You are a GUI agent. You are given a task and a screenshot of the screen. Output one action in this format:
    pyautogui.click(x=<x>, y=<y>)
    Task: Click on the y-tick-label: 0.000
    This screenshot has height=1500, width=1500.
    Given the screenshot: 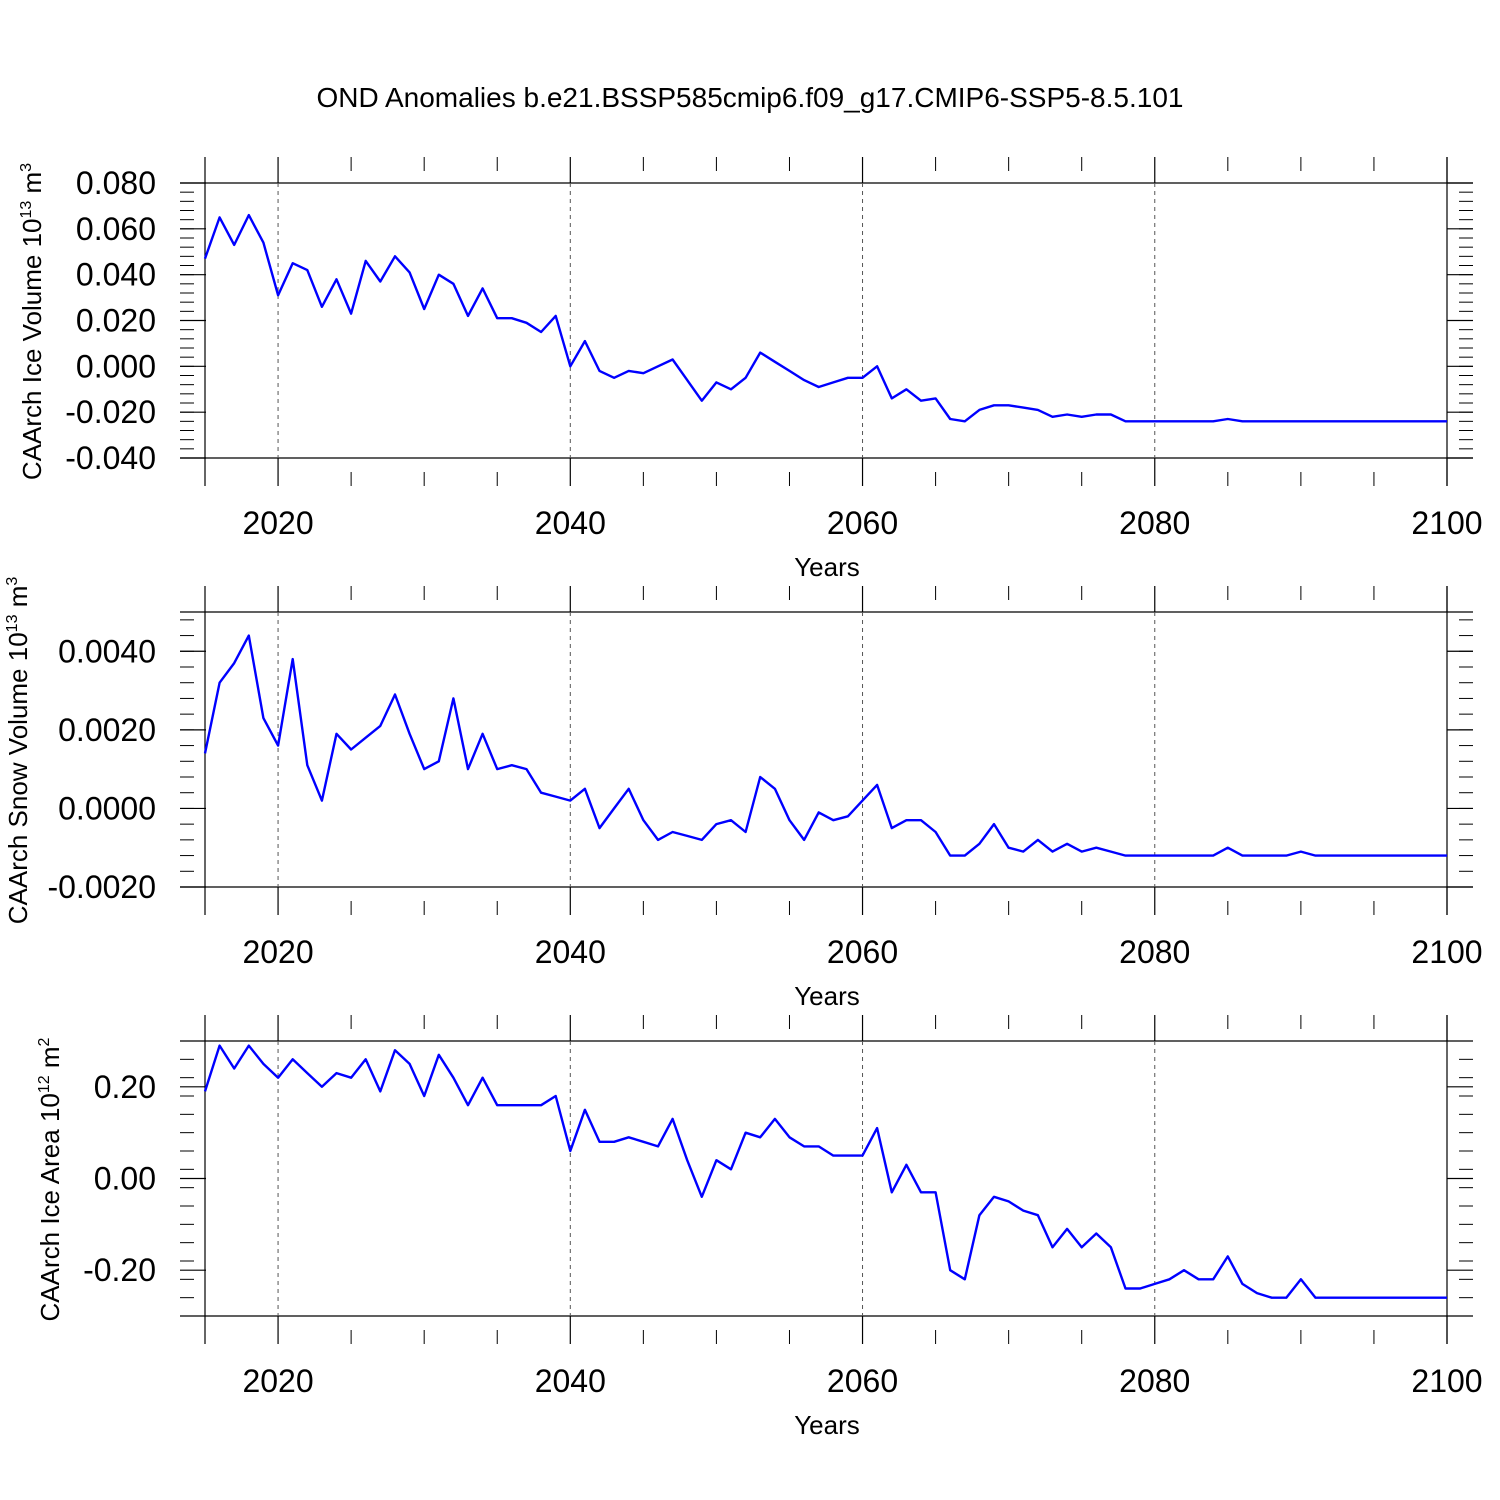 What is the action you would take?
    pyautogui.click(x=116, y=366)
    